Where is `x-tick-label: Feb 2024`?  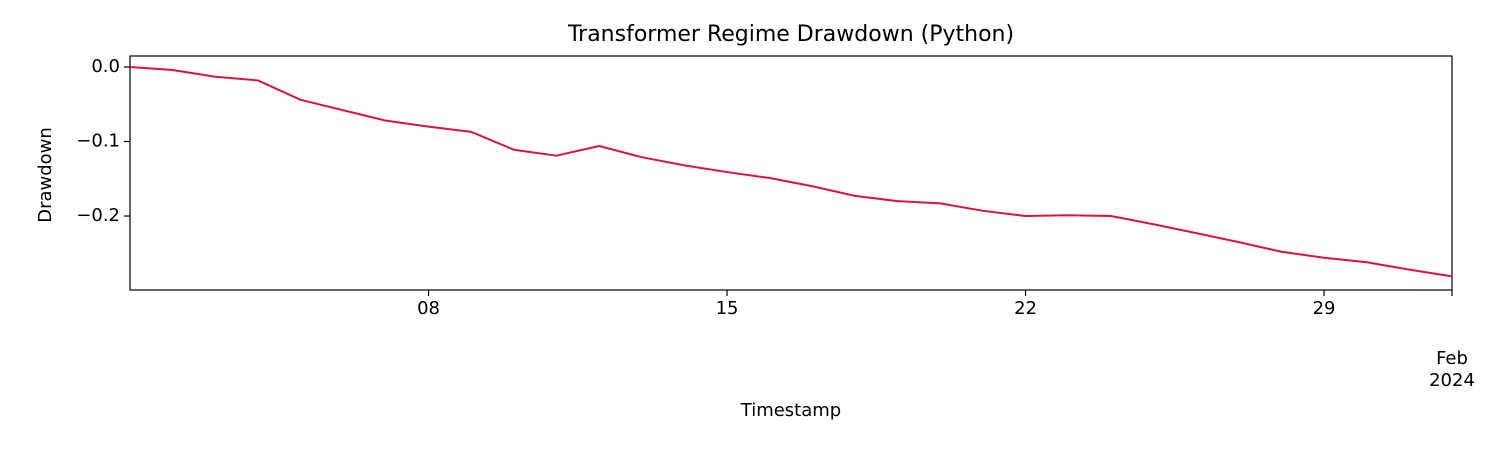
x-tick-label: Feb 2024 is located at coordinates (1452, 369).